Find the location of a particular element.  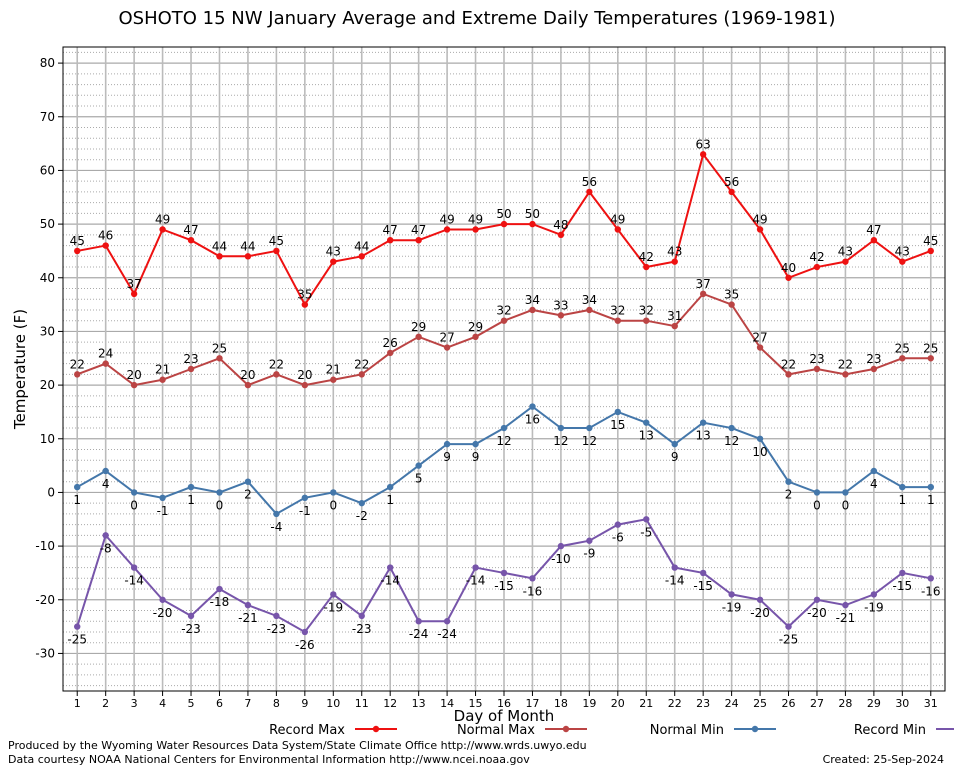

x-tick-label: 30 is located at coordinates (902, 703).